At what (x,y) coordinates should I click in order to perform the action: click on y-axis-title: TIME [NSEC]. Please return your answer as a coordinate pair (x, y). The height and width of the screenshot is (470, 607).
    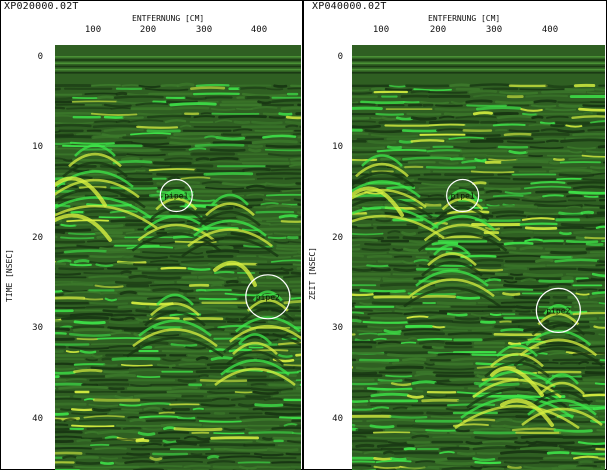
    Looking at the image, I should click on (9, 275).